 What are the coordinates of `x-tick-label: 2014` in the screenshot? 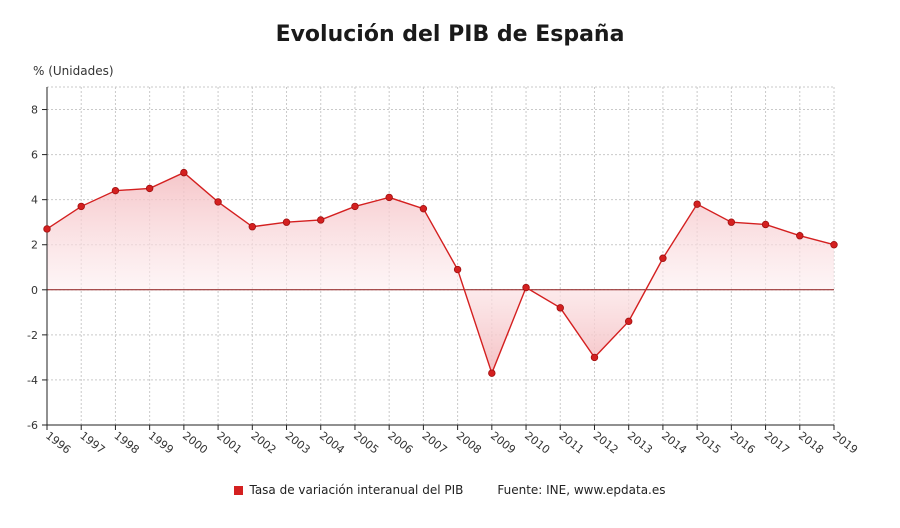 It's located at (674, 442).